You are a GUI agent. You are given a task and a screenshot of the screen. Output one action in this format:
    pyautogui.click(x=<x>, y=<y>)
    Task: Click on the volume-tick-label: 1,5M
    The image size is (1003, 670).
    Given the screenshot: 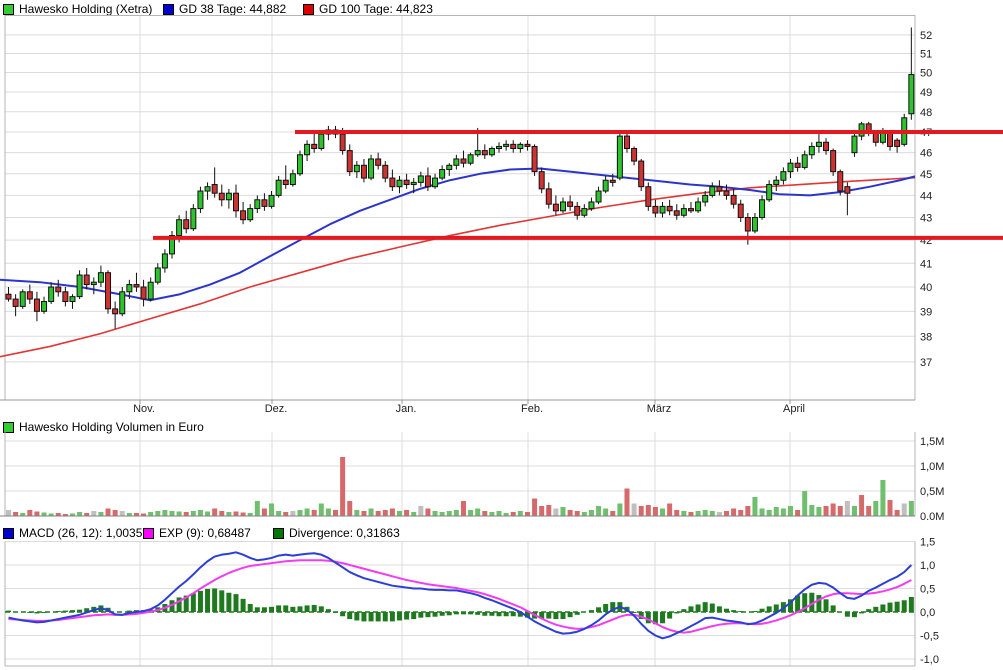 What is the action you would take?
    pyautogui.click(x=932, y=442)
    